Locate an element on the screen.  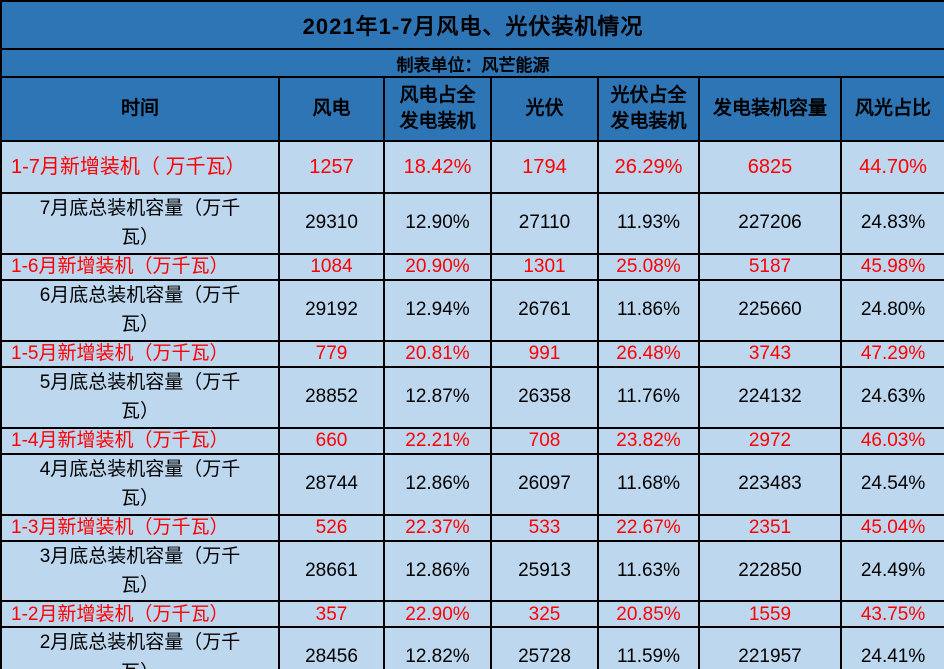
value-cell: 47.29% is located at coordinates (891, 353).